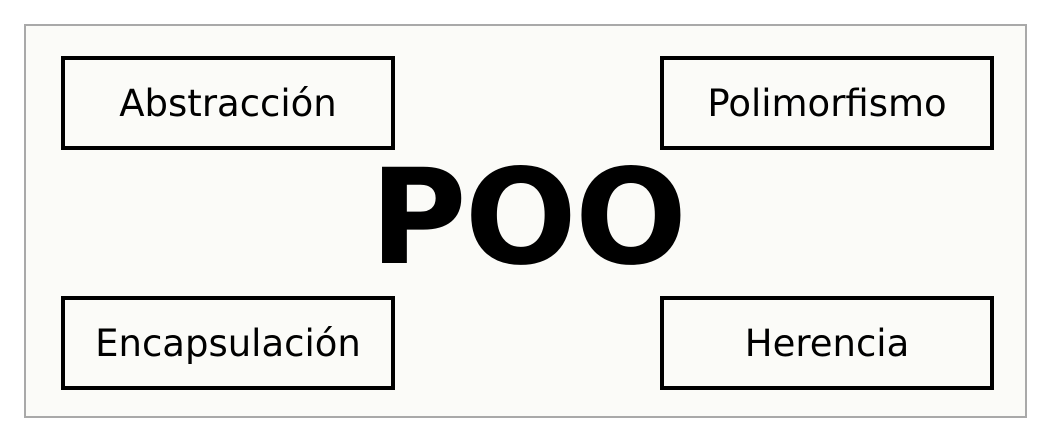 This screenshot has height=444, width=1053. I want to click on concept-box-herencia: Herencia, so click(827, 343).